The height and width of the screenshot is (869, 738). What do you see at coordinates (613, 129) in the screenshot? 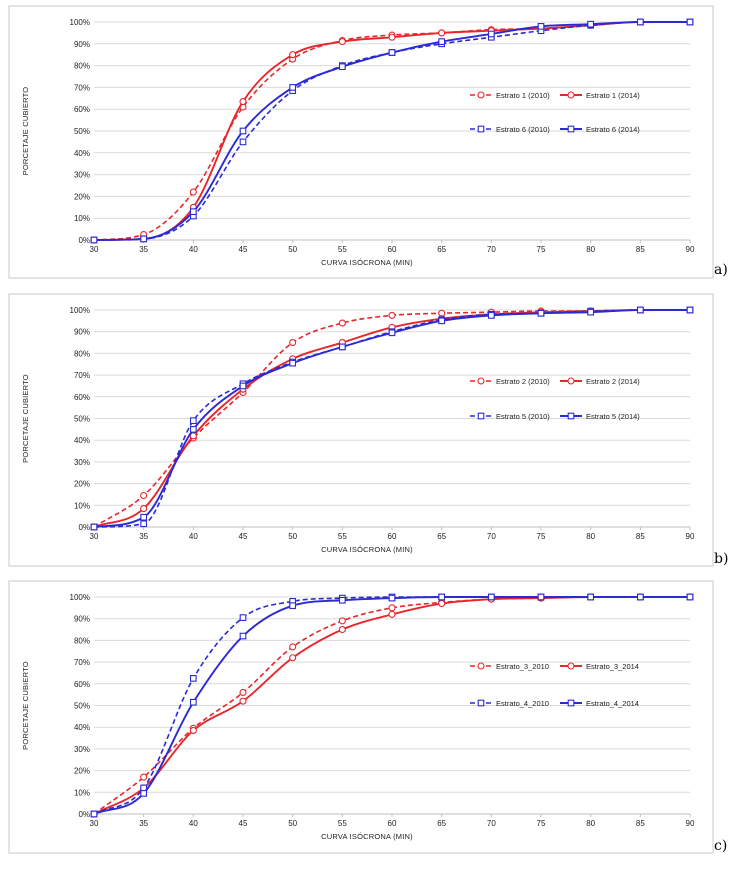
I see `legend-label: Estrato 6 (2014)` at bounding box center [613, 129].